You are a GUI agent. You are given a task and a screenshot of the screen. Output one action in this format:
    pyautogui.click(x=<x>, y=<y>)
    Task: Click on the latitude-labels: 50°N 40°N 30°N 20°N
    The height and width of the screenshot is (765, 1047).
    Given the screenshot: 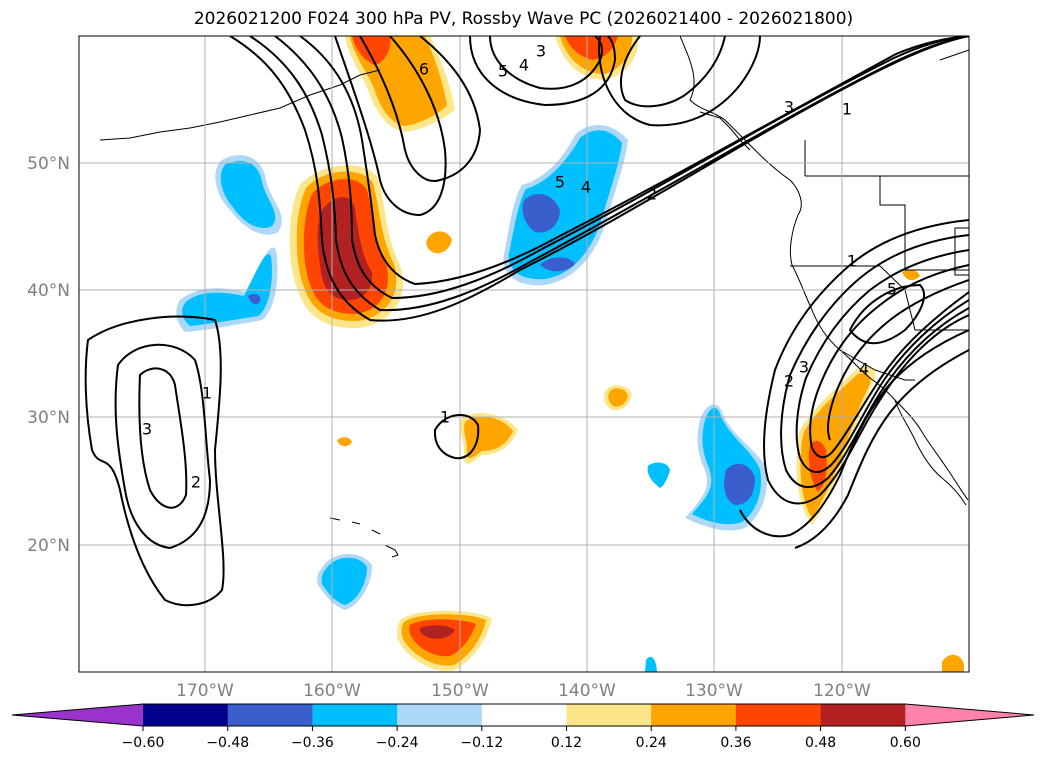 What is the action you would take?
    pyautogui.click(x=48, y=355)
    